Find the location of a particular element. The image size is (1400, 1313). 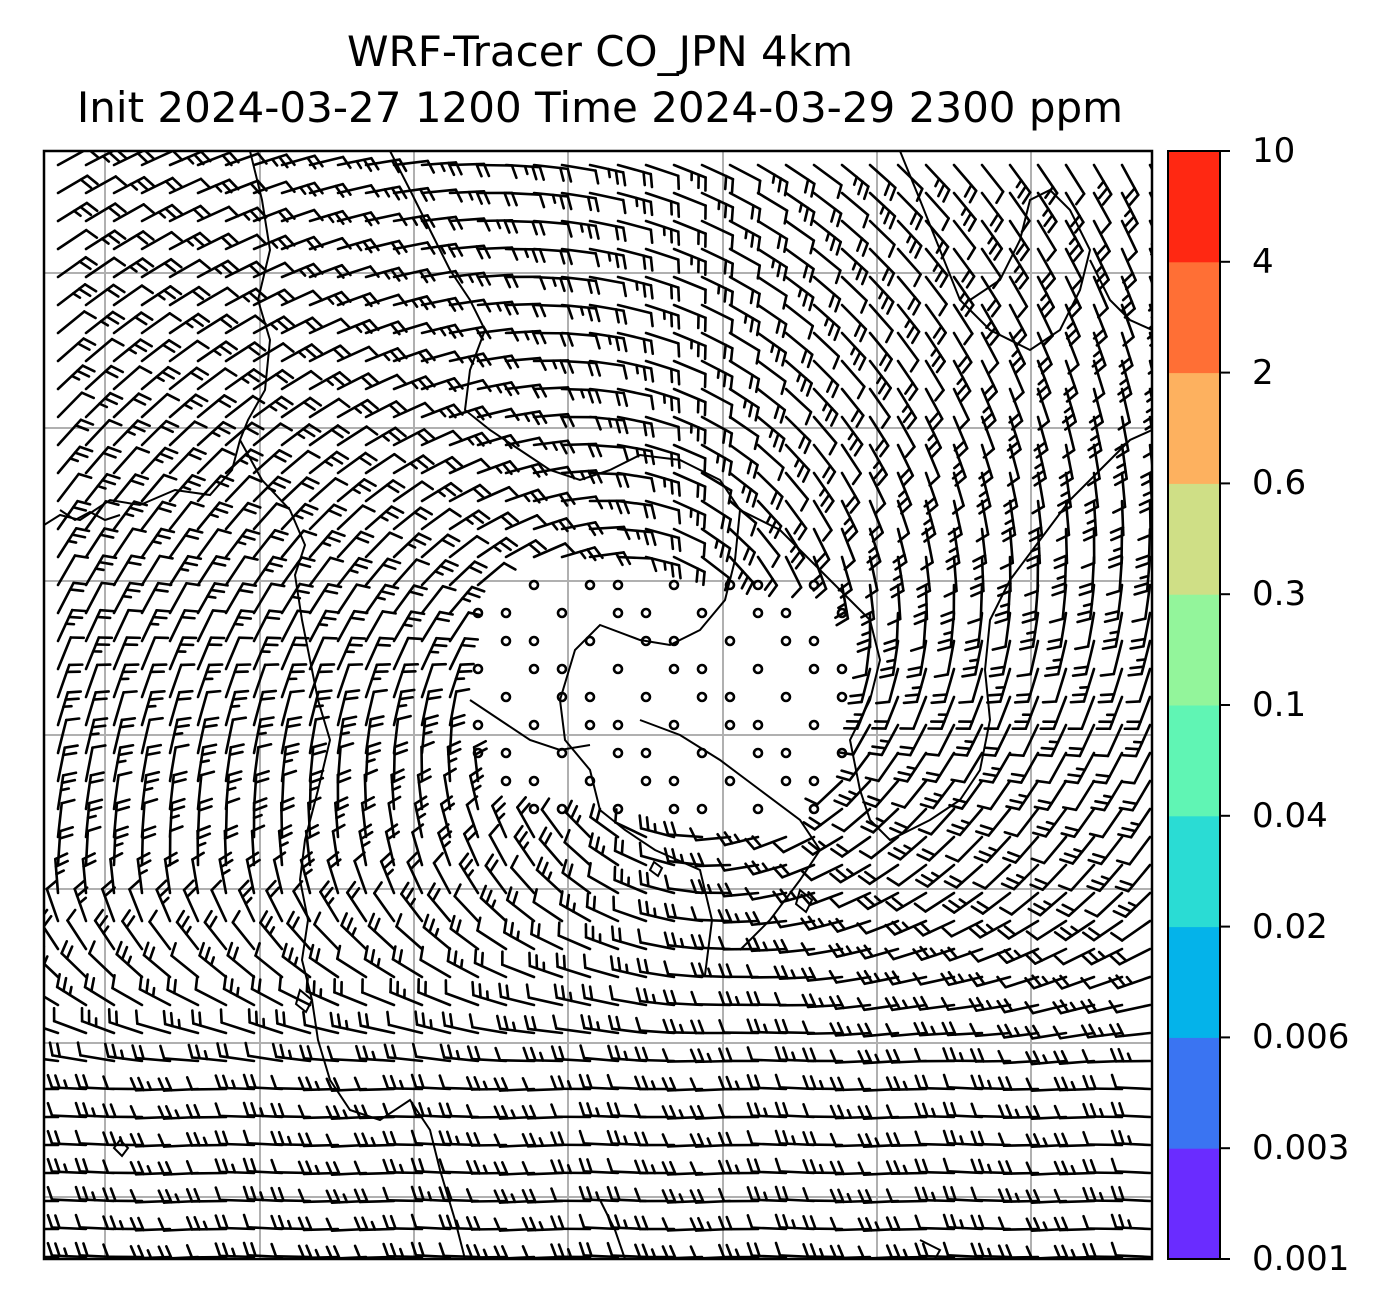

coastline-segment is located at coordinates (158, 338).